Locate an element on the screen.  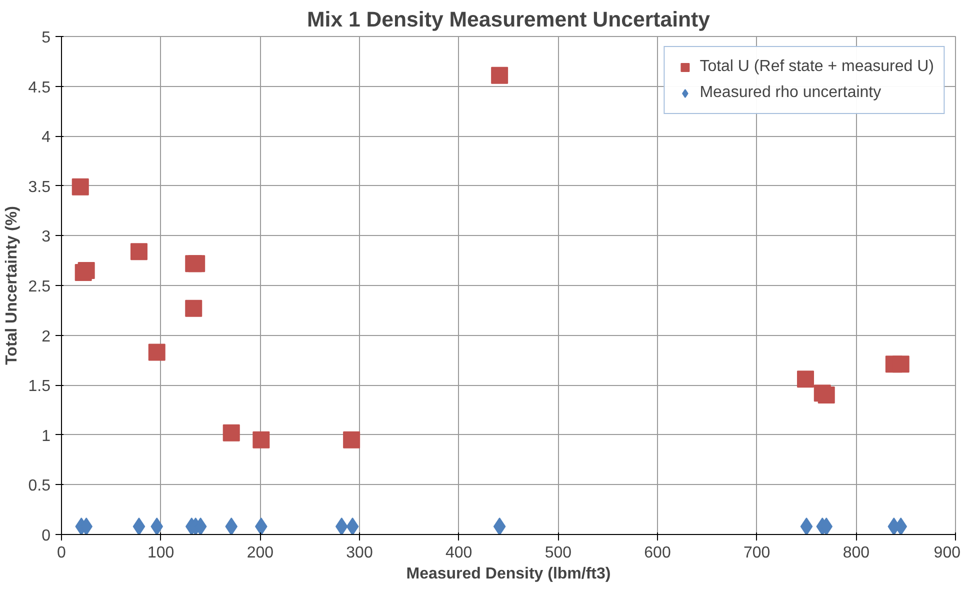
x-tick-label: 500 is located at coordinates (558, 553).